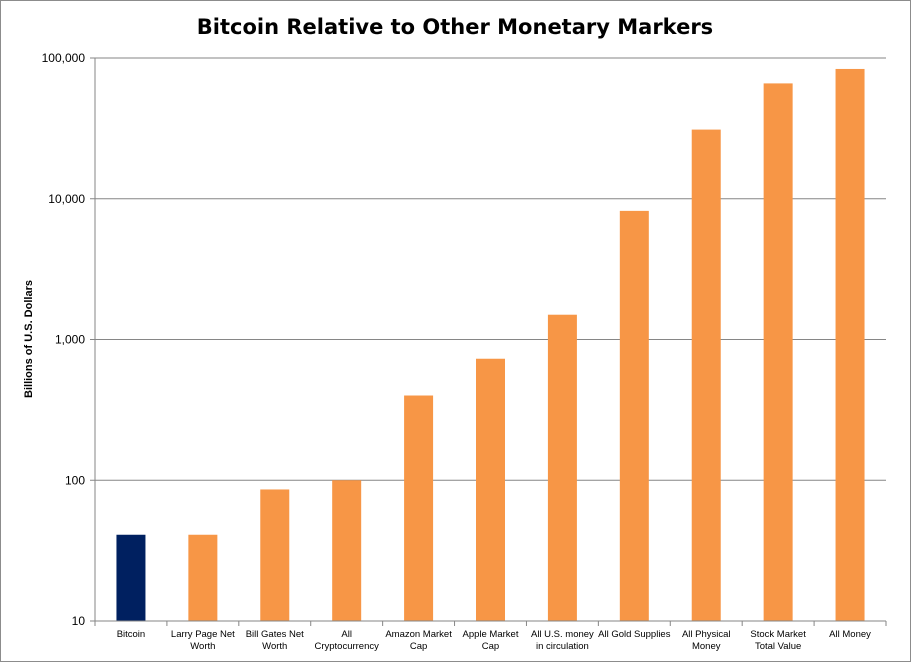  I want to click on x-tick-label: Bitcoin, so click(131, 634).